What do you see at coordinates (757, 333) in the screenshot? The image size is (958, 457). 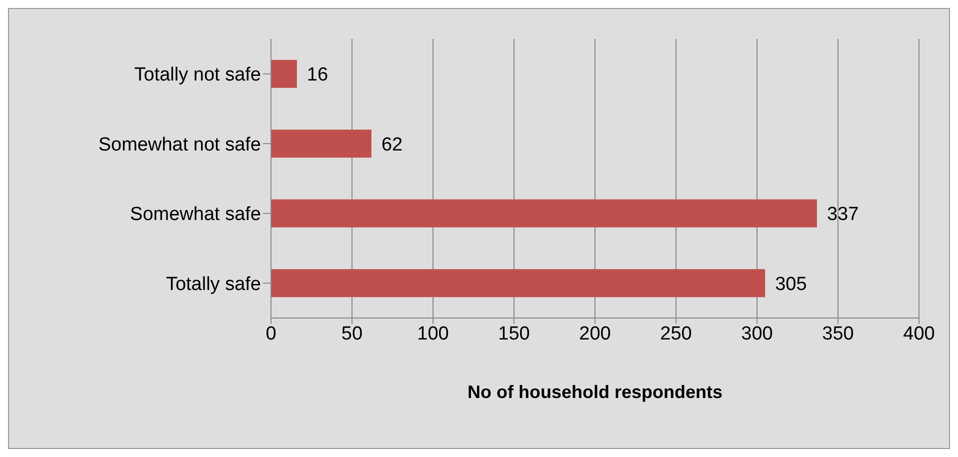 I see `x-tick-label: 300` at bounding box center [757, 333].